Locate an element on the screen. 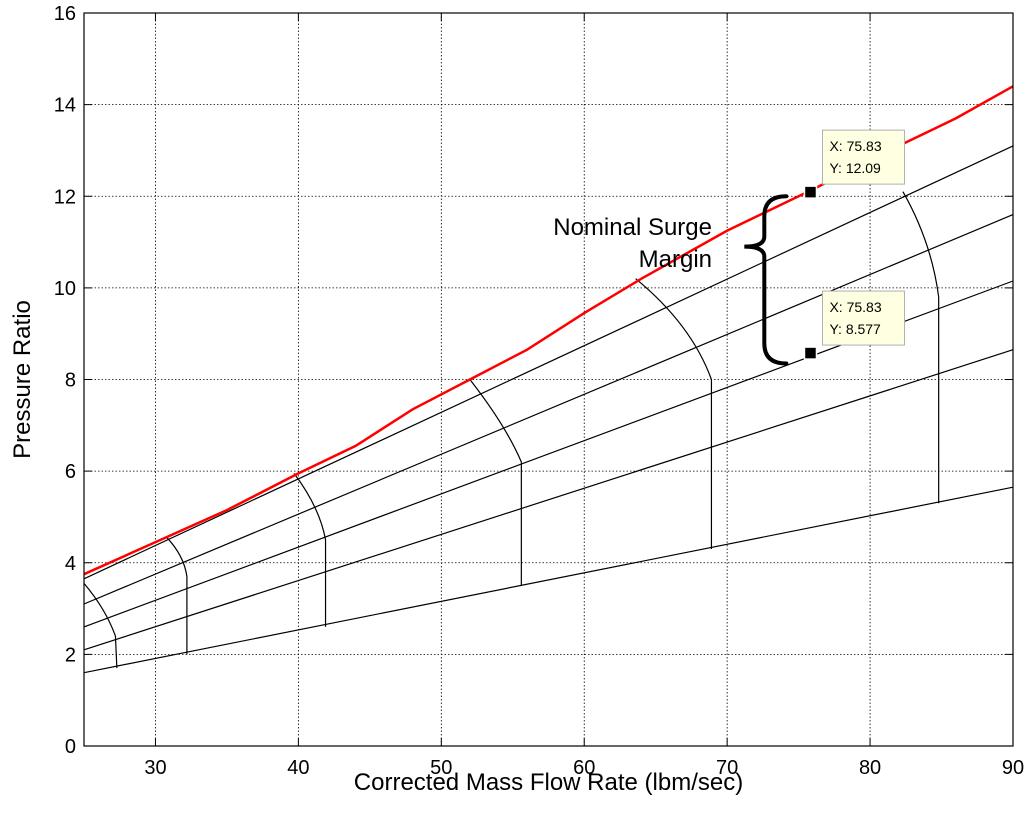 This screenshot has height=819, width=1031. y-tick-label: 8 is located at coordinates (70, 381).